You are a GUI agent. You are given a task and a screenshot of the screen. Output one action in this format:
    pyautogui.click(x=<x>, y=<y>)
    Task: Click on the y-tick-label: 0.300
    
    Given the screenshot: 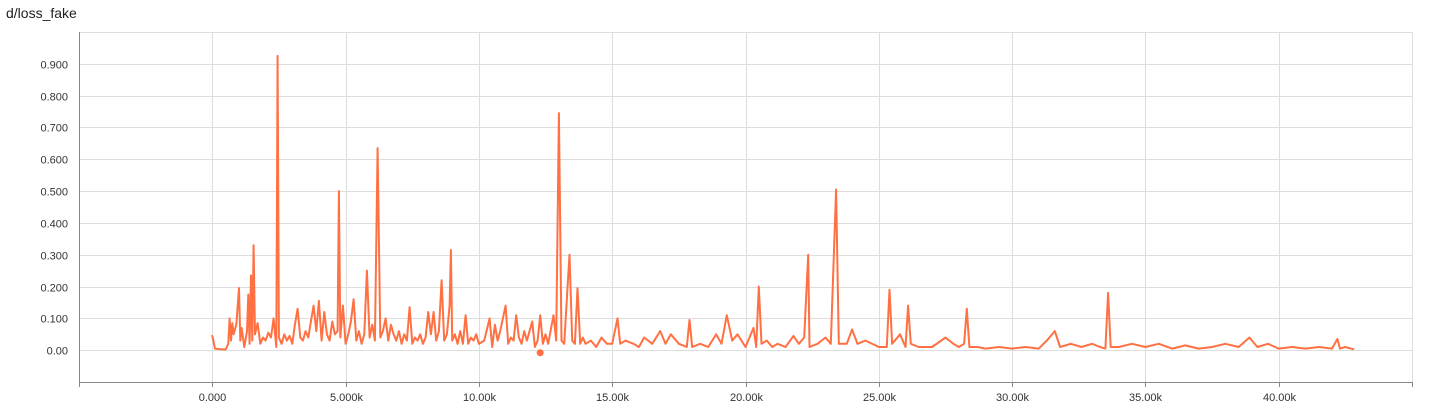 What is the action you would take?
    pyautogui.click(x=54, y=257)
    